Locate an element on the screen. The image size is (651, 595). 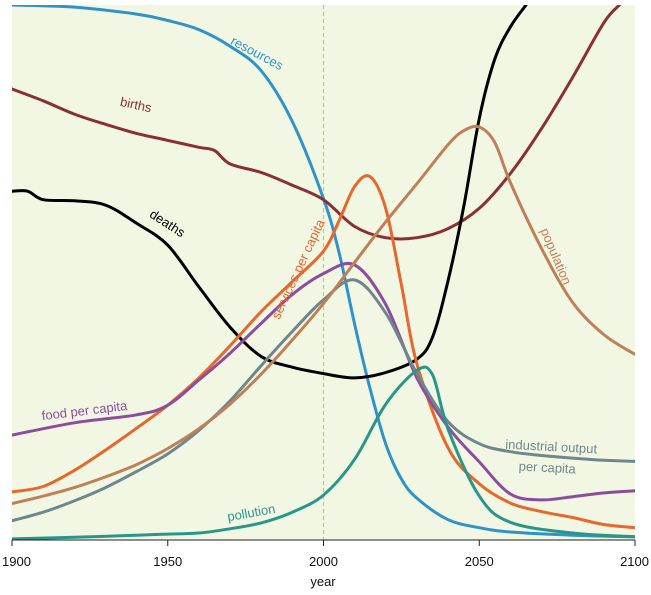
x-axis-ticks: 1900 1950 2000 2050 2100 is located at coordinates (325, 554).